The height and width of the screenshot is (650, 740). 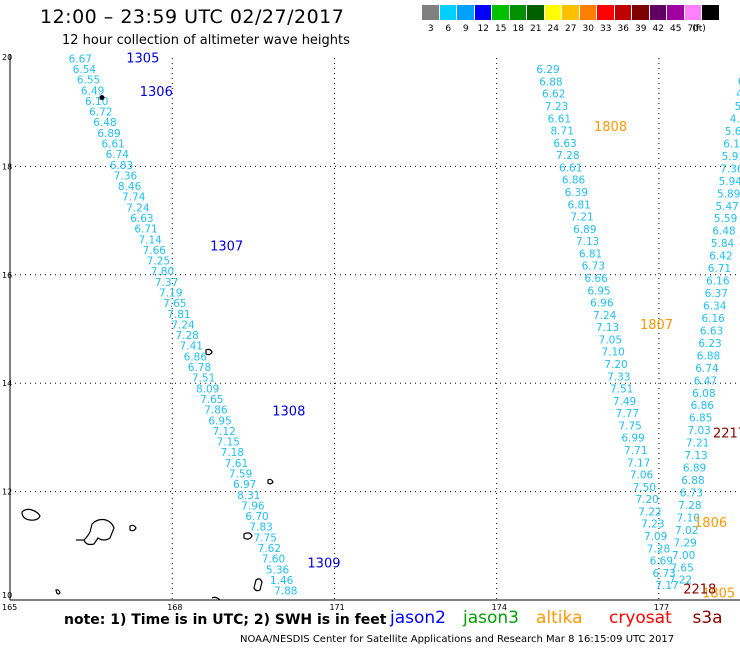 I want to click on wave-height-value: 5.84, so click(x=723, y=244).